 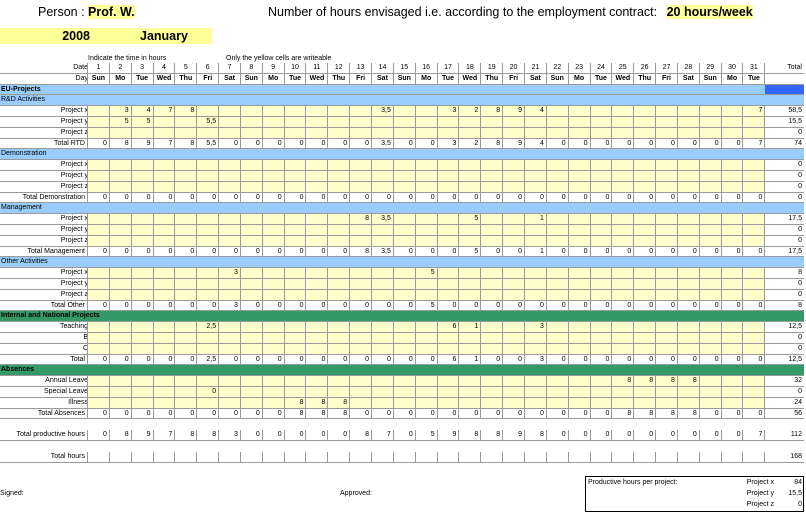 I want to click on contract-hours: 20 hours/week, so click(x=709, y=12).